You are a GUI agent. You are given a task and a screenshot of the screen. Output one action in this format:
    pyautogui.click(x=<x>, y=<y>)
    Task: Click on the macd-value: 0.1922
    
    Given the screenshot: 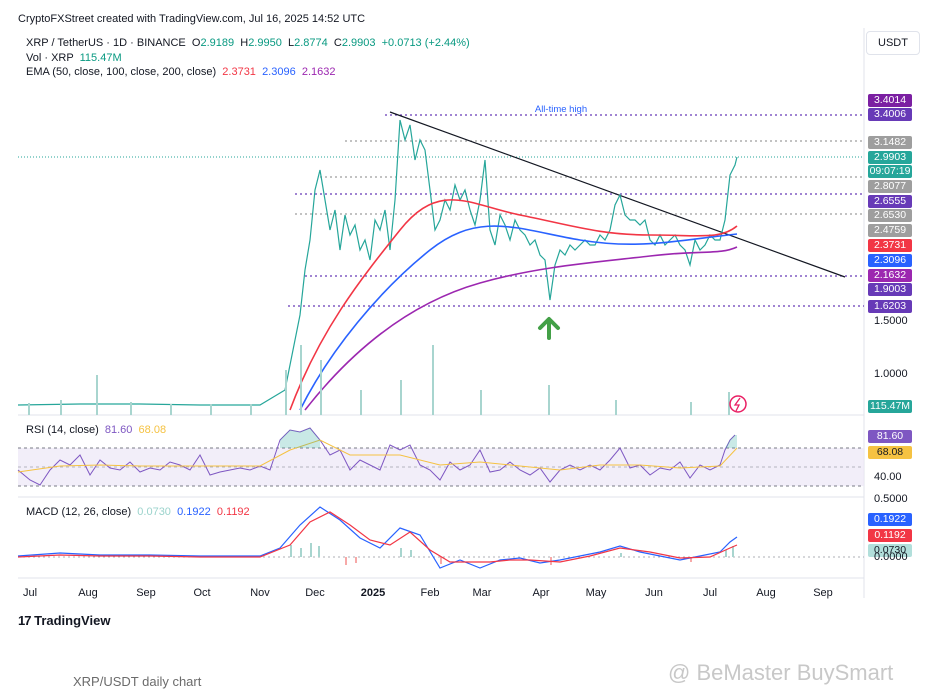 What is the action you would take?
    pyautogui.click(x=194, y=512)
    